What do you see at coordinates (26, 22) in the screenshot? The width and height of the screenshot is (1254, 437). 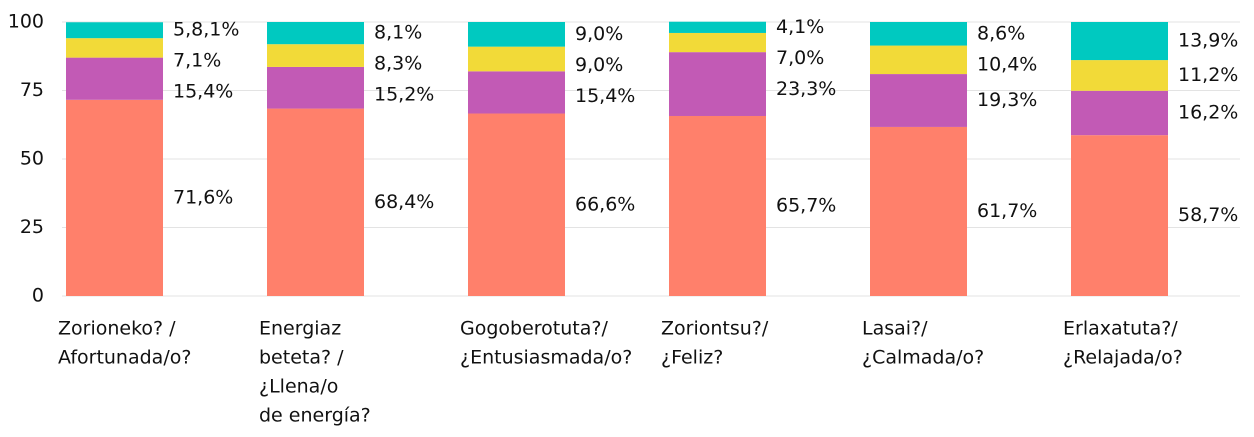 I see `y-tick-label: 100` at bounding box center [26, 22].